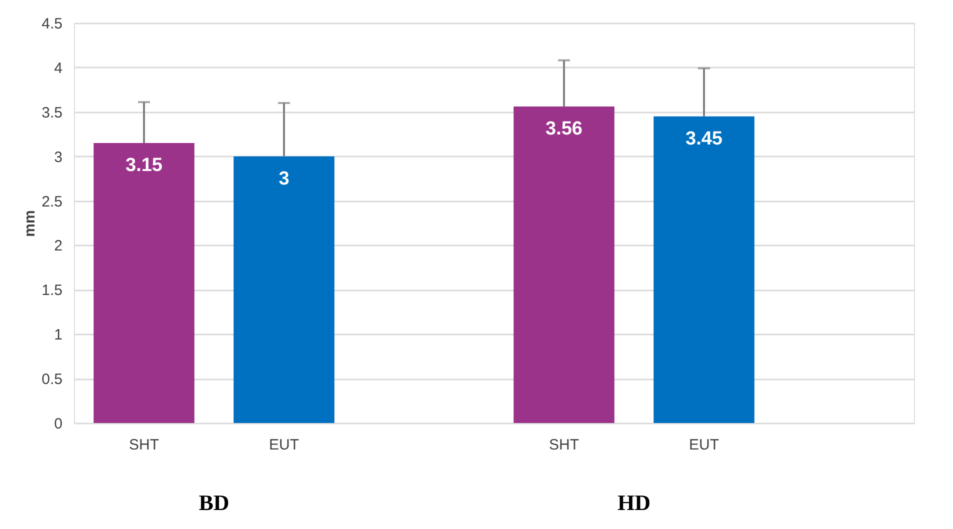 The height and width of the screenshot is (529, 953). Describe the element at coordinates (58, 424) in the screenshot. I see `y-tick-label: 0` at that location.